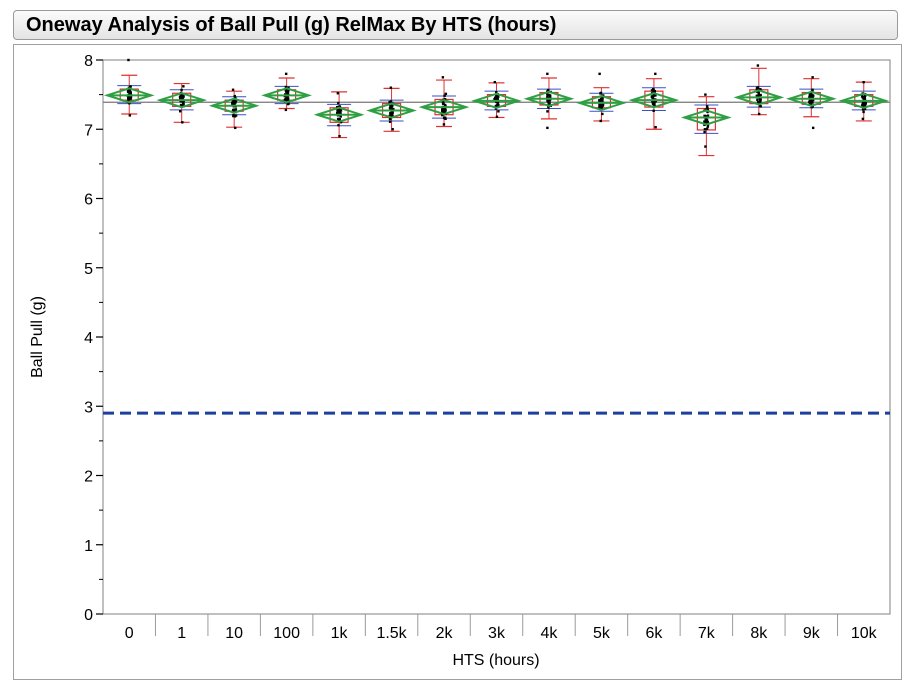  Describe the element at coordinates (391, 633) in the screenshot. I see `x-tick-label: 1.5k` at that location.